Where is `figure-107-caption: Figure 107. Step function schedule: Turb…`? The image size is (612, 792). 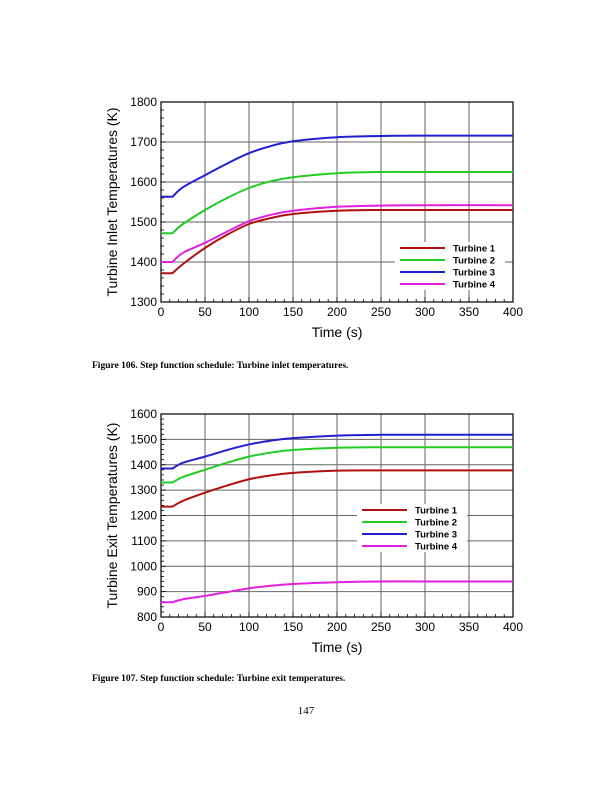
figure-107-caption: Figure 107. Step function schedule: Turb… is located at coordinates (219, 679).